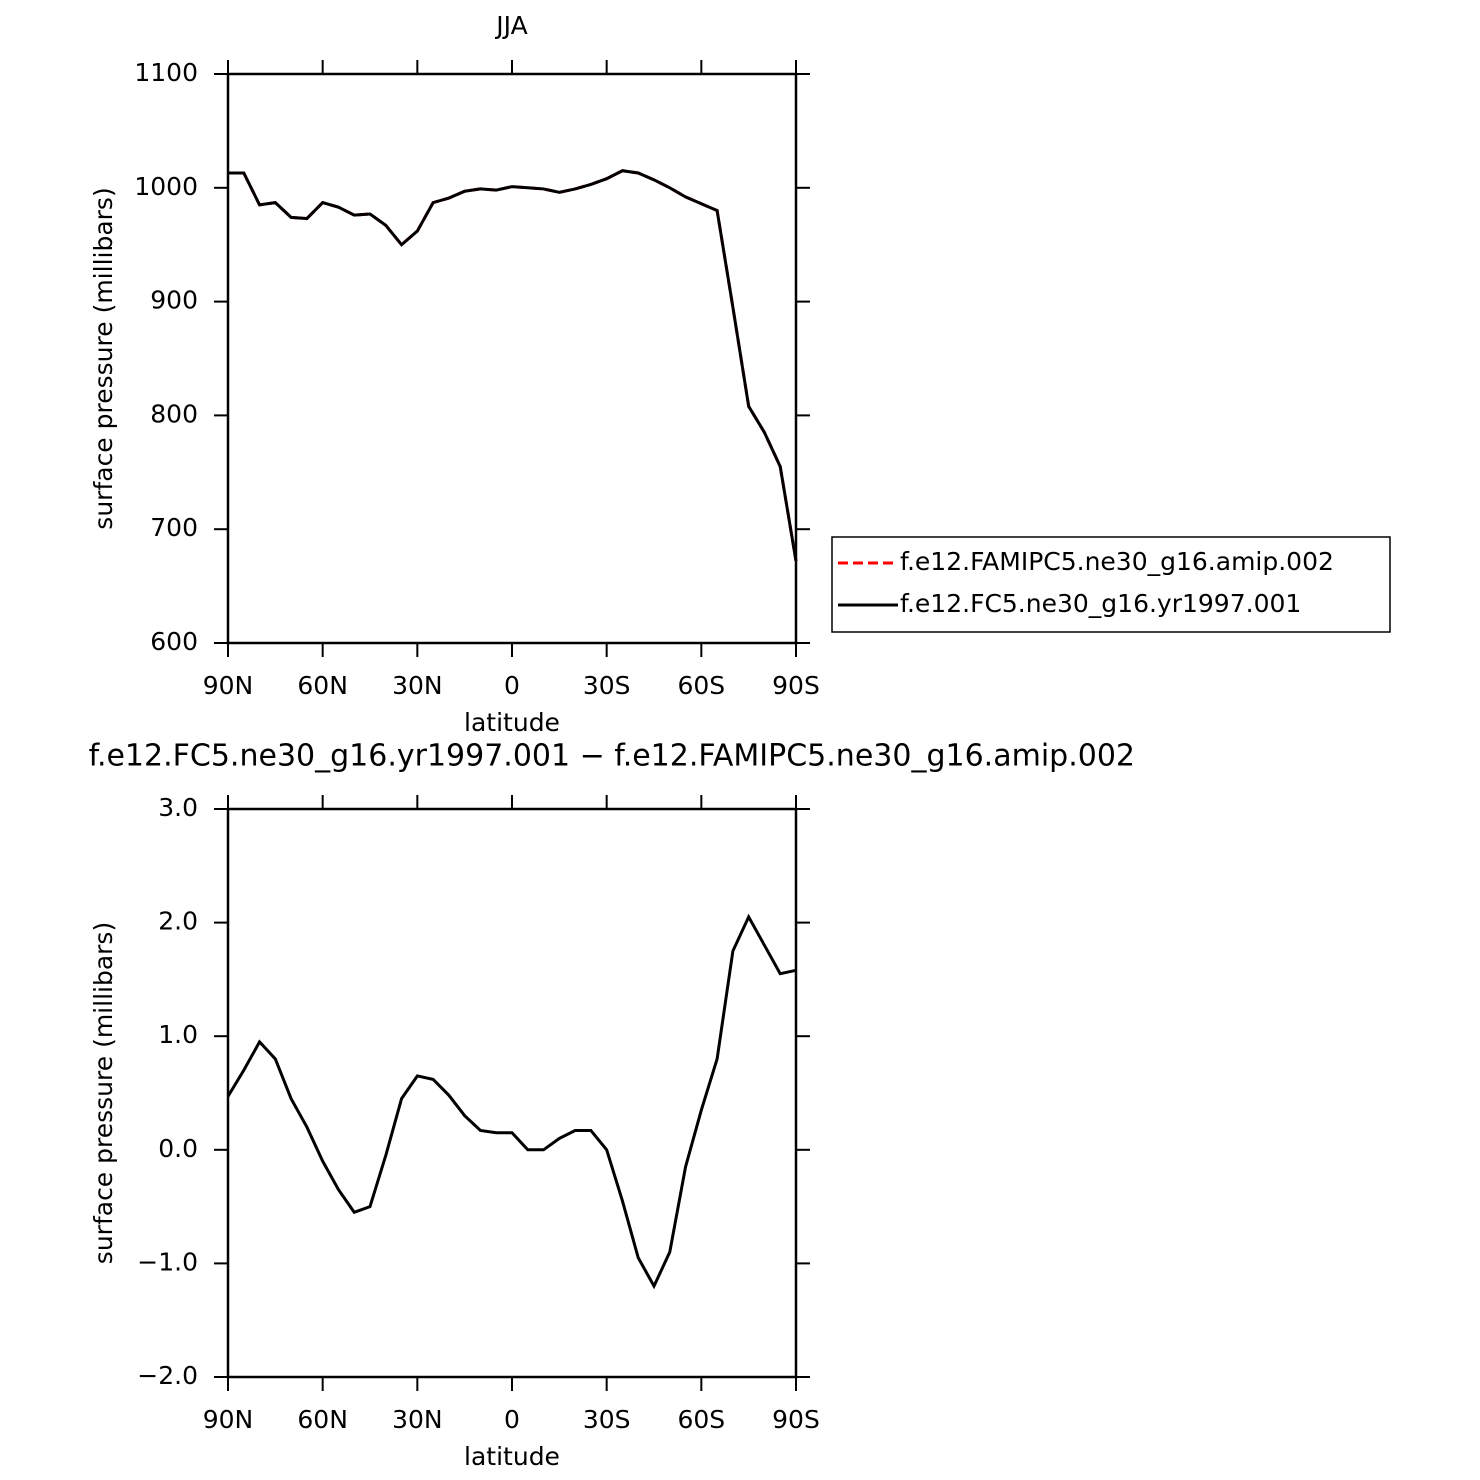  Describe the element at coordinates (167, 1261) in the screenshot. I see `y-tick-label: −1.0` at that location.